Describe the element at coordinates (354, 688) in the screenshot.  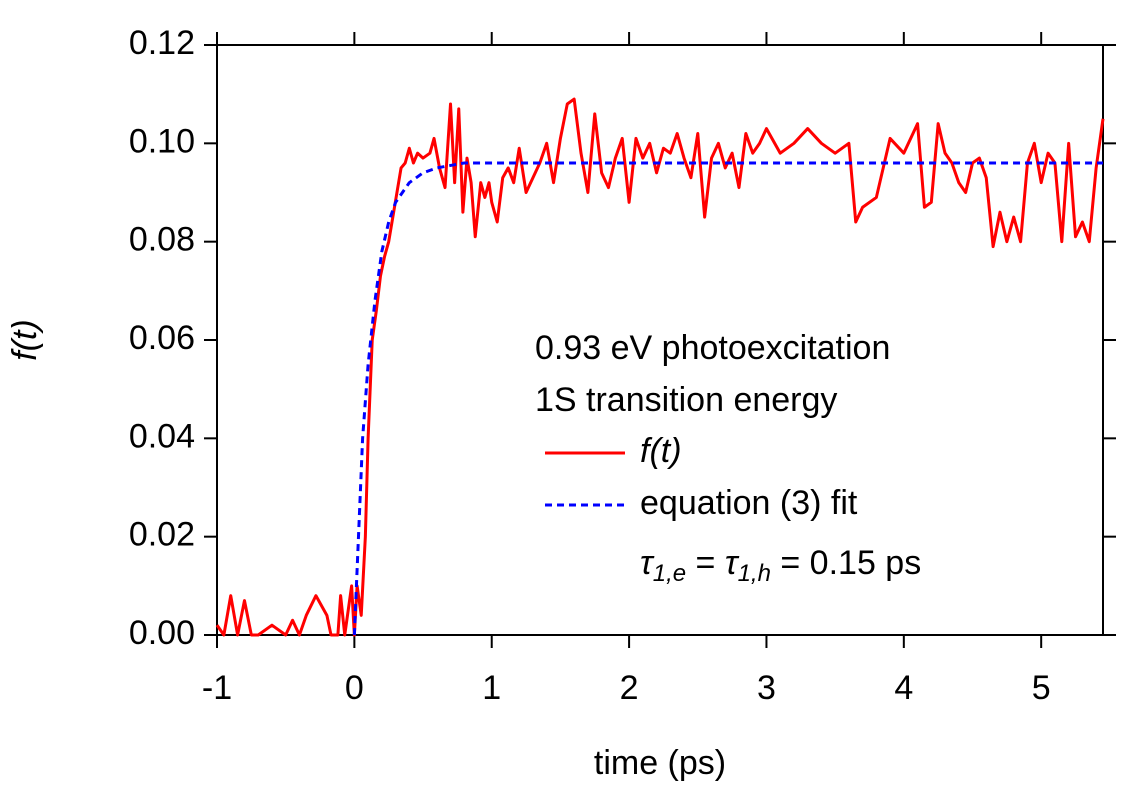
I see `x-tick-label: 0` at that location.